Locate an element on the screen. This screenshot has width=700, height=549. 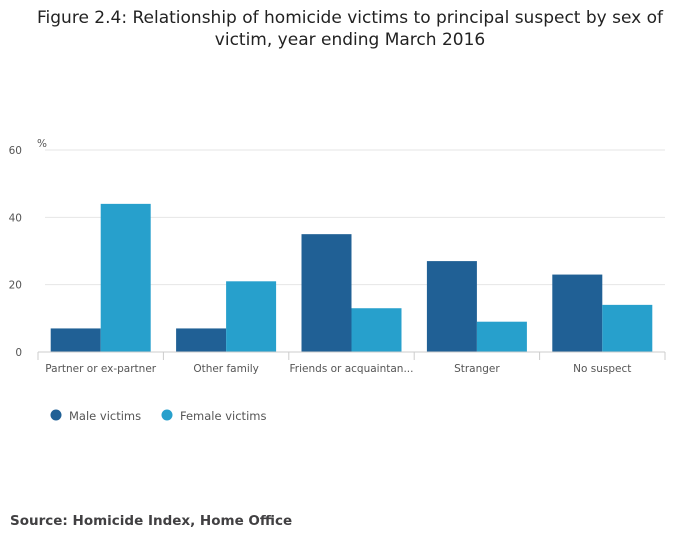
legend-item-female: Female victims is located at coordinates (214, 416).